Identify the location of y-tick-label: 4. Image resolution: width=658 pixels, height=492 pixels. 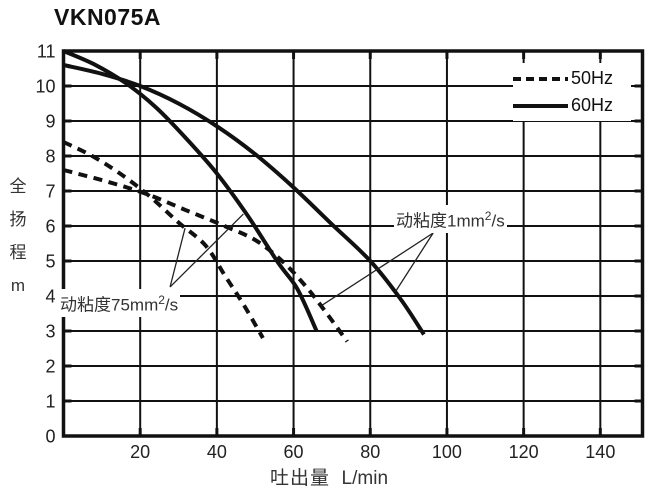
(50, 297).